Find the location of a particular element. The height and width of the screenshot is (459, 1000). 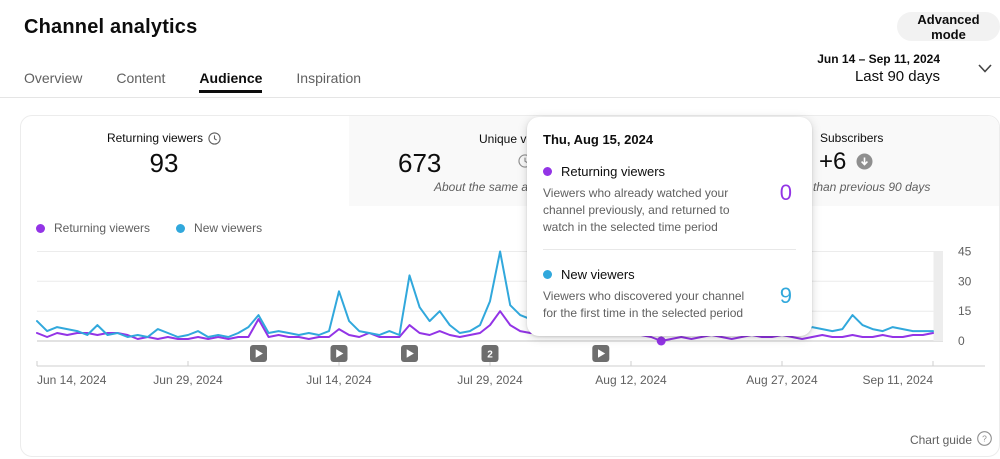

page-title: Channel analytics is located at coordinates (111, 27).